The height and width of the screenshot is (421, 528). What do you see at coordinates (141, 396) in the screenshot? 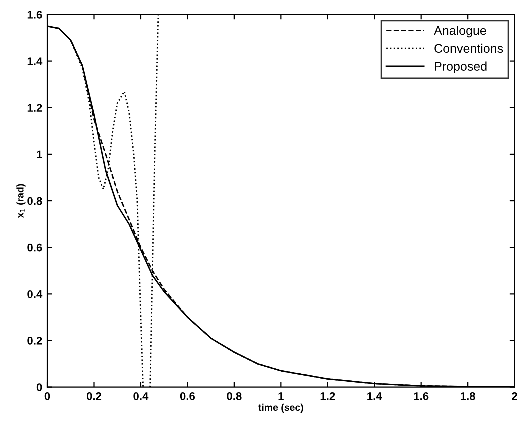
I see `x-tick-label: 0.4` at bounding box center [141, 396].